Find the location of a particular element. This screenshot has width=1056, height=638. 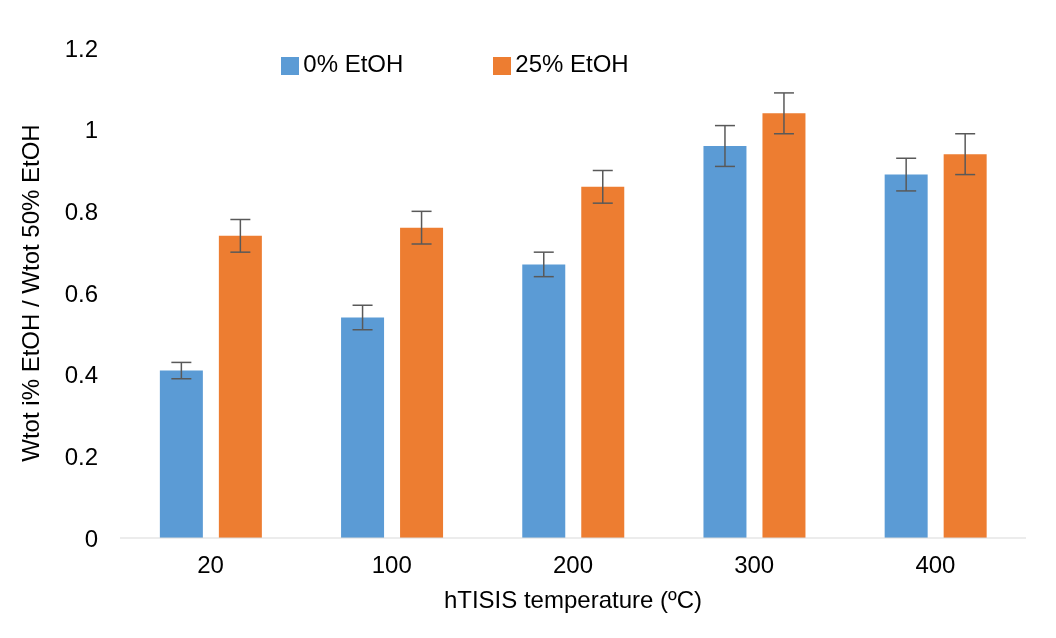

y-tick-label: 0 is located at coordinates (91, 538).